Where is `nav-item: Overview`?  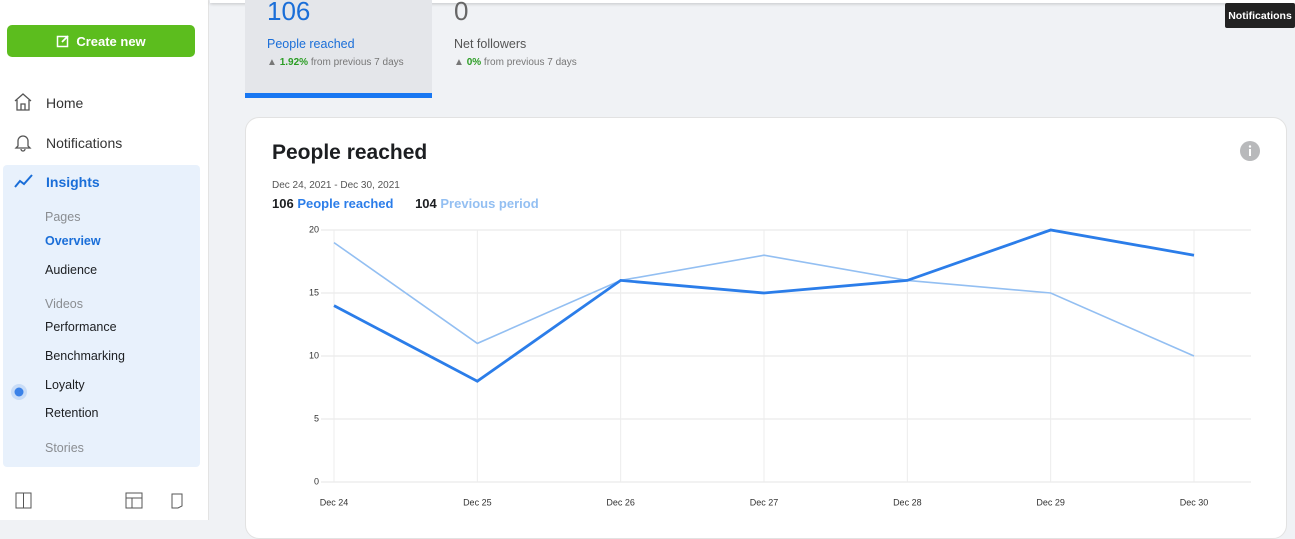 nav-item: Overview is located at coordinates (73, 241).